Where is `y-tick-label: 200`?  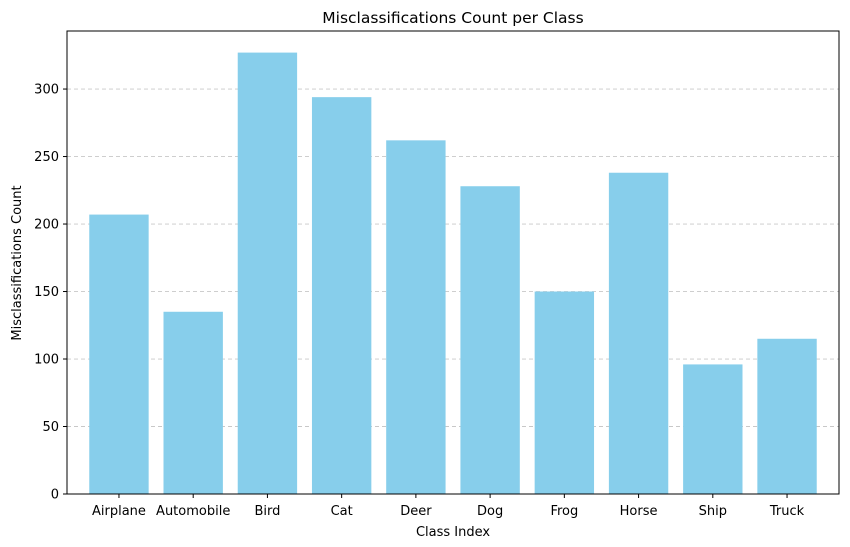 y-tick-label: 200 is located at coordinates (46, 225).